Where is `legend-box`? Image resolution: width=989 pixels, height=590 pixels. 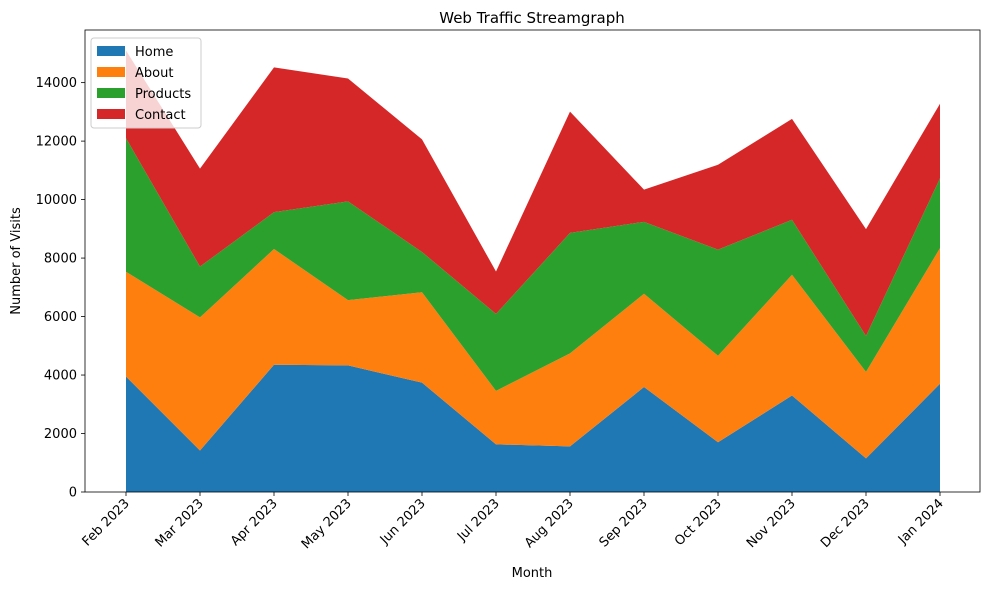
legend-box is located at coordinates (146, 83).